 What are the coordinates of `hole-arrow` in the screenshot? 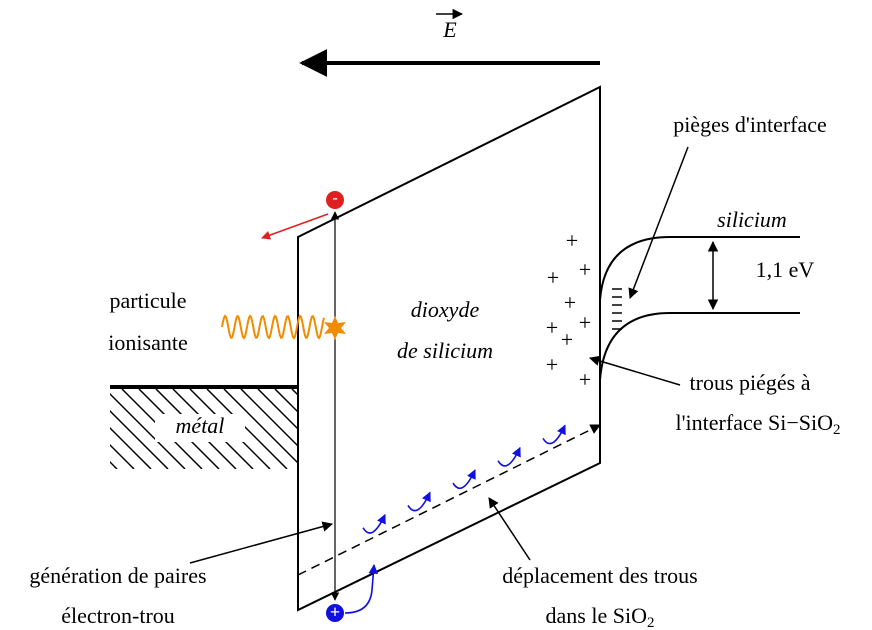 It's located at (361, 589).